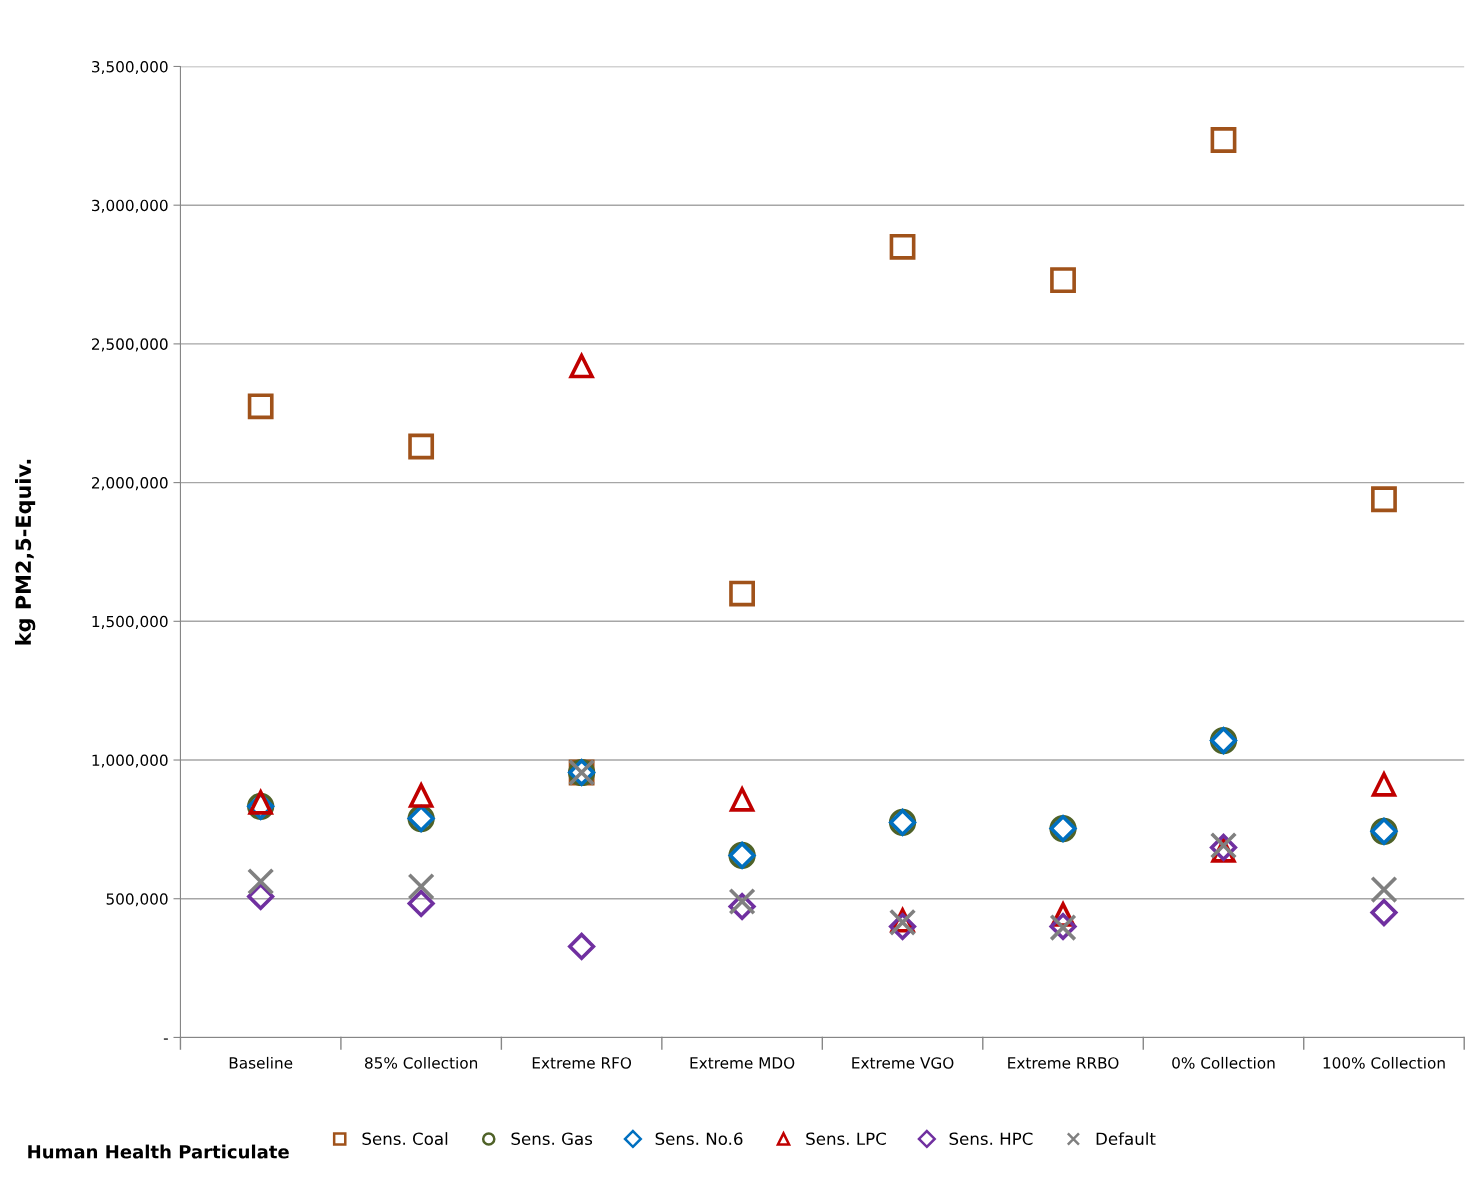 This screenshot has height=1187, width=1479. I want to click on legend-label: Sens. No.6, so click(699, 1139).